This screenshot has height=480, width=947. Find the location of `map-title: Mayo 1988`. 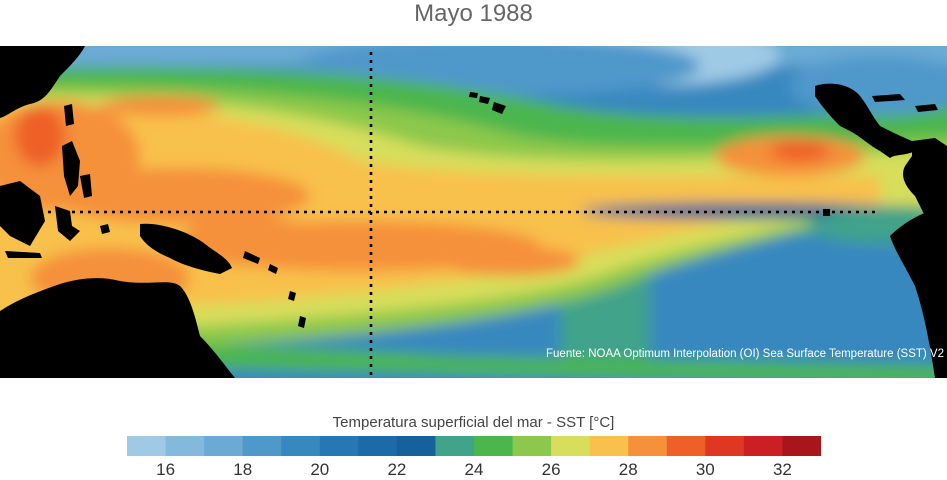

map-title: Mayo 1988 is located at coordinates (473, 13).